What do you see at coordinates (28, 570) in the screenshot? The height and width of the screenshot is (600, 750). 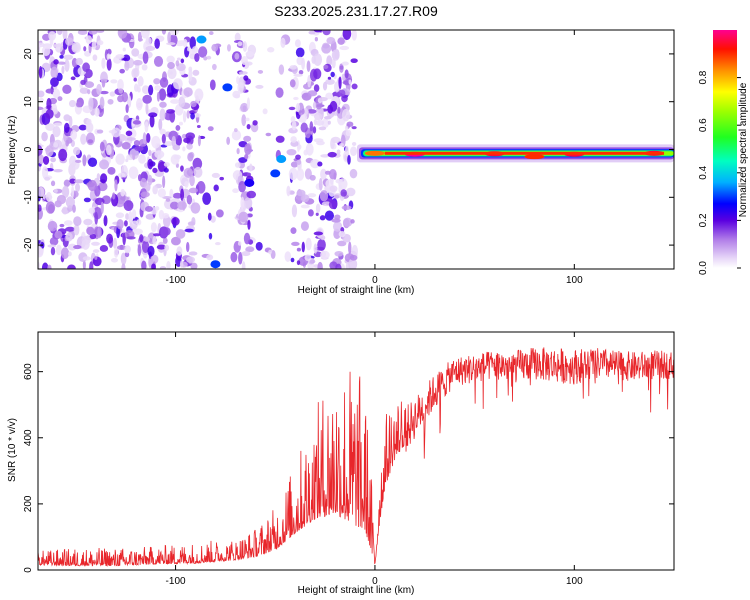 I see `snr-y-tick-label: 0` at bounding box center [28, 570].